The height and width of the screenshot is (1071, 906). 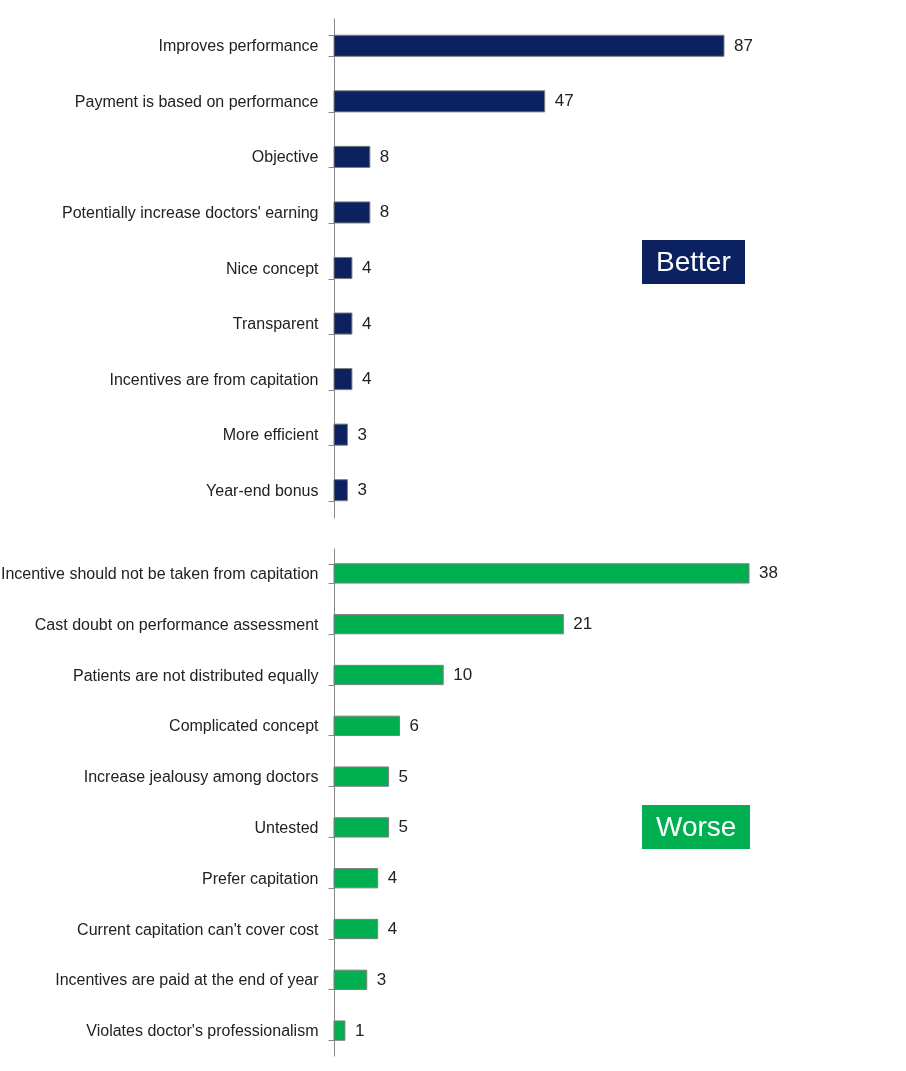 What do you see at coordinates (271, 435) in the screenshot?
I see `y-tick-label: More efficient` at bounding box center [271, 435].